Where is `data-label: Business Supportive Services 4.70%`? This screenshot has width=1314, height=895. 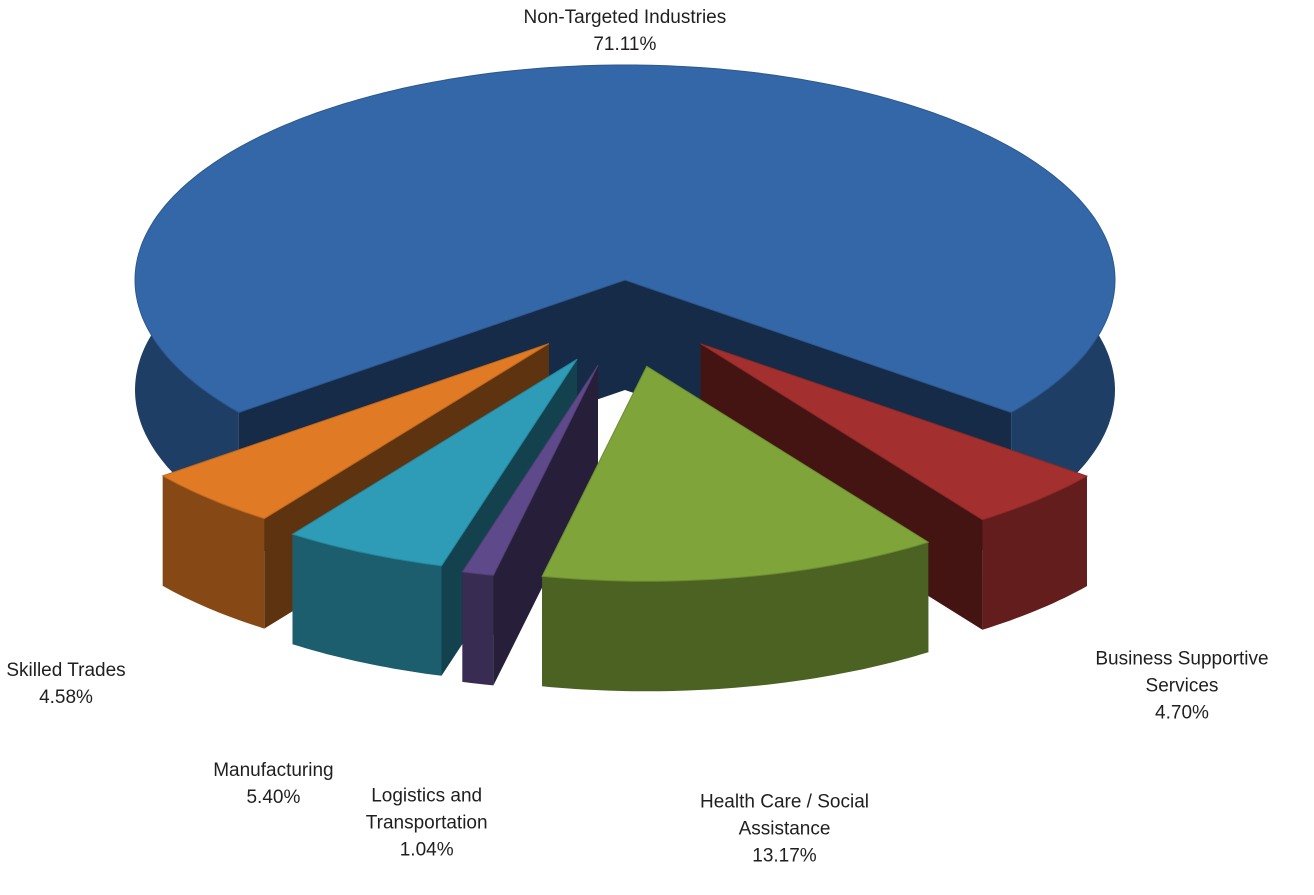
data-label: Business Supportive Services 4.70% is located at coordinates (1182, 685).